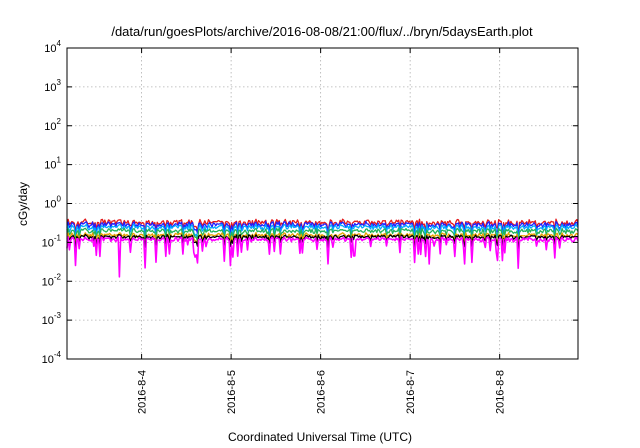  What do you see at coordinates (52, 164) in the screenshot?
I see `y-tick-label: 10¹` at bounding box center [52, 164].